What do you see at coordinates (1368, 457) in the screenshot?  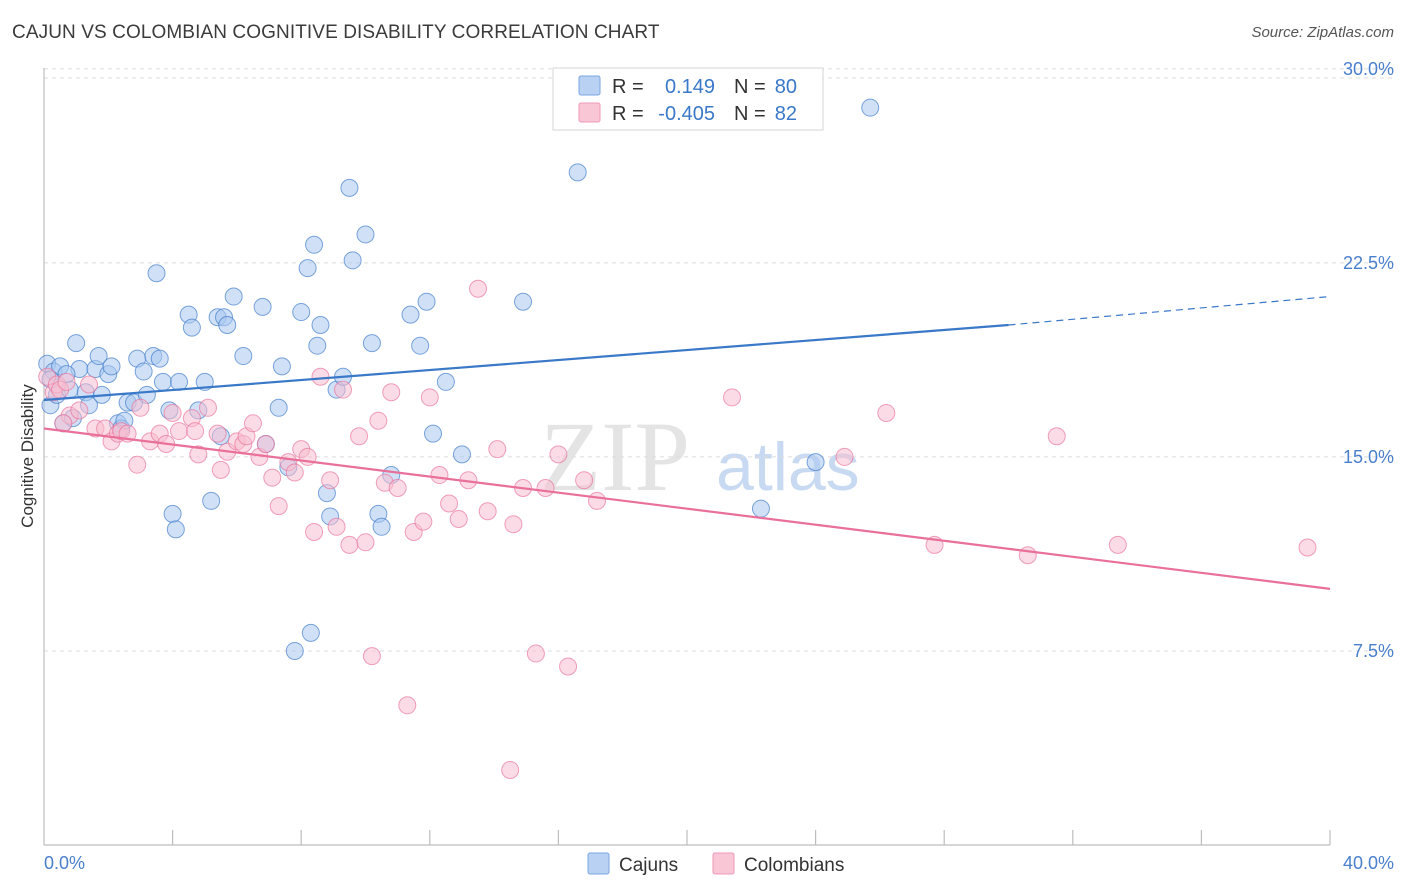 I see `y-tick-label: 15.0%` at bounding box center [1368, 457].